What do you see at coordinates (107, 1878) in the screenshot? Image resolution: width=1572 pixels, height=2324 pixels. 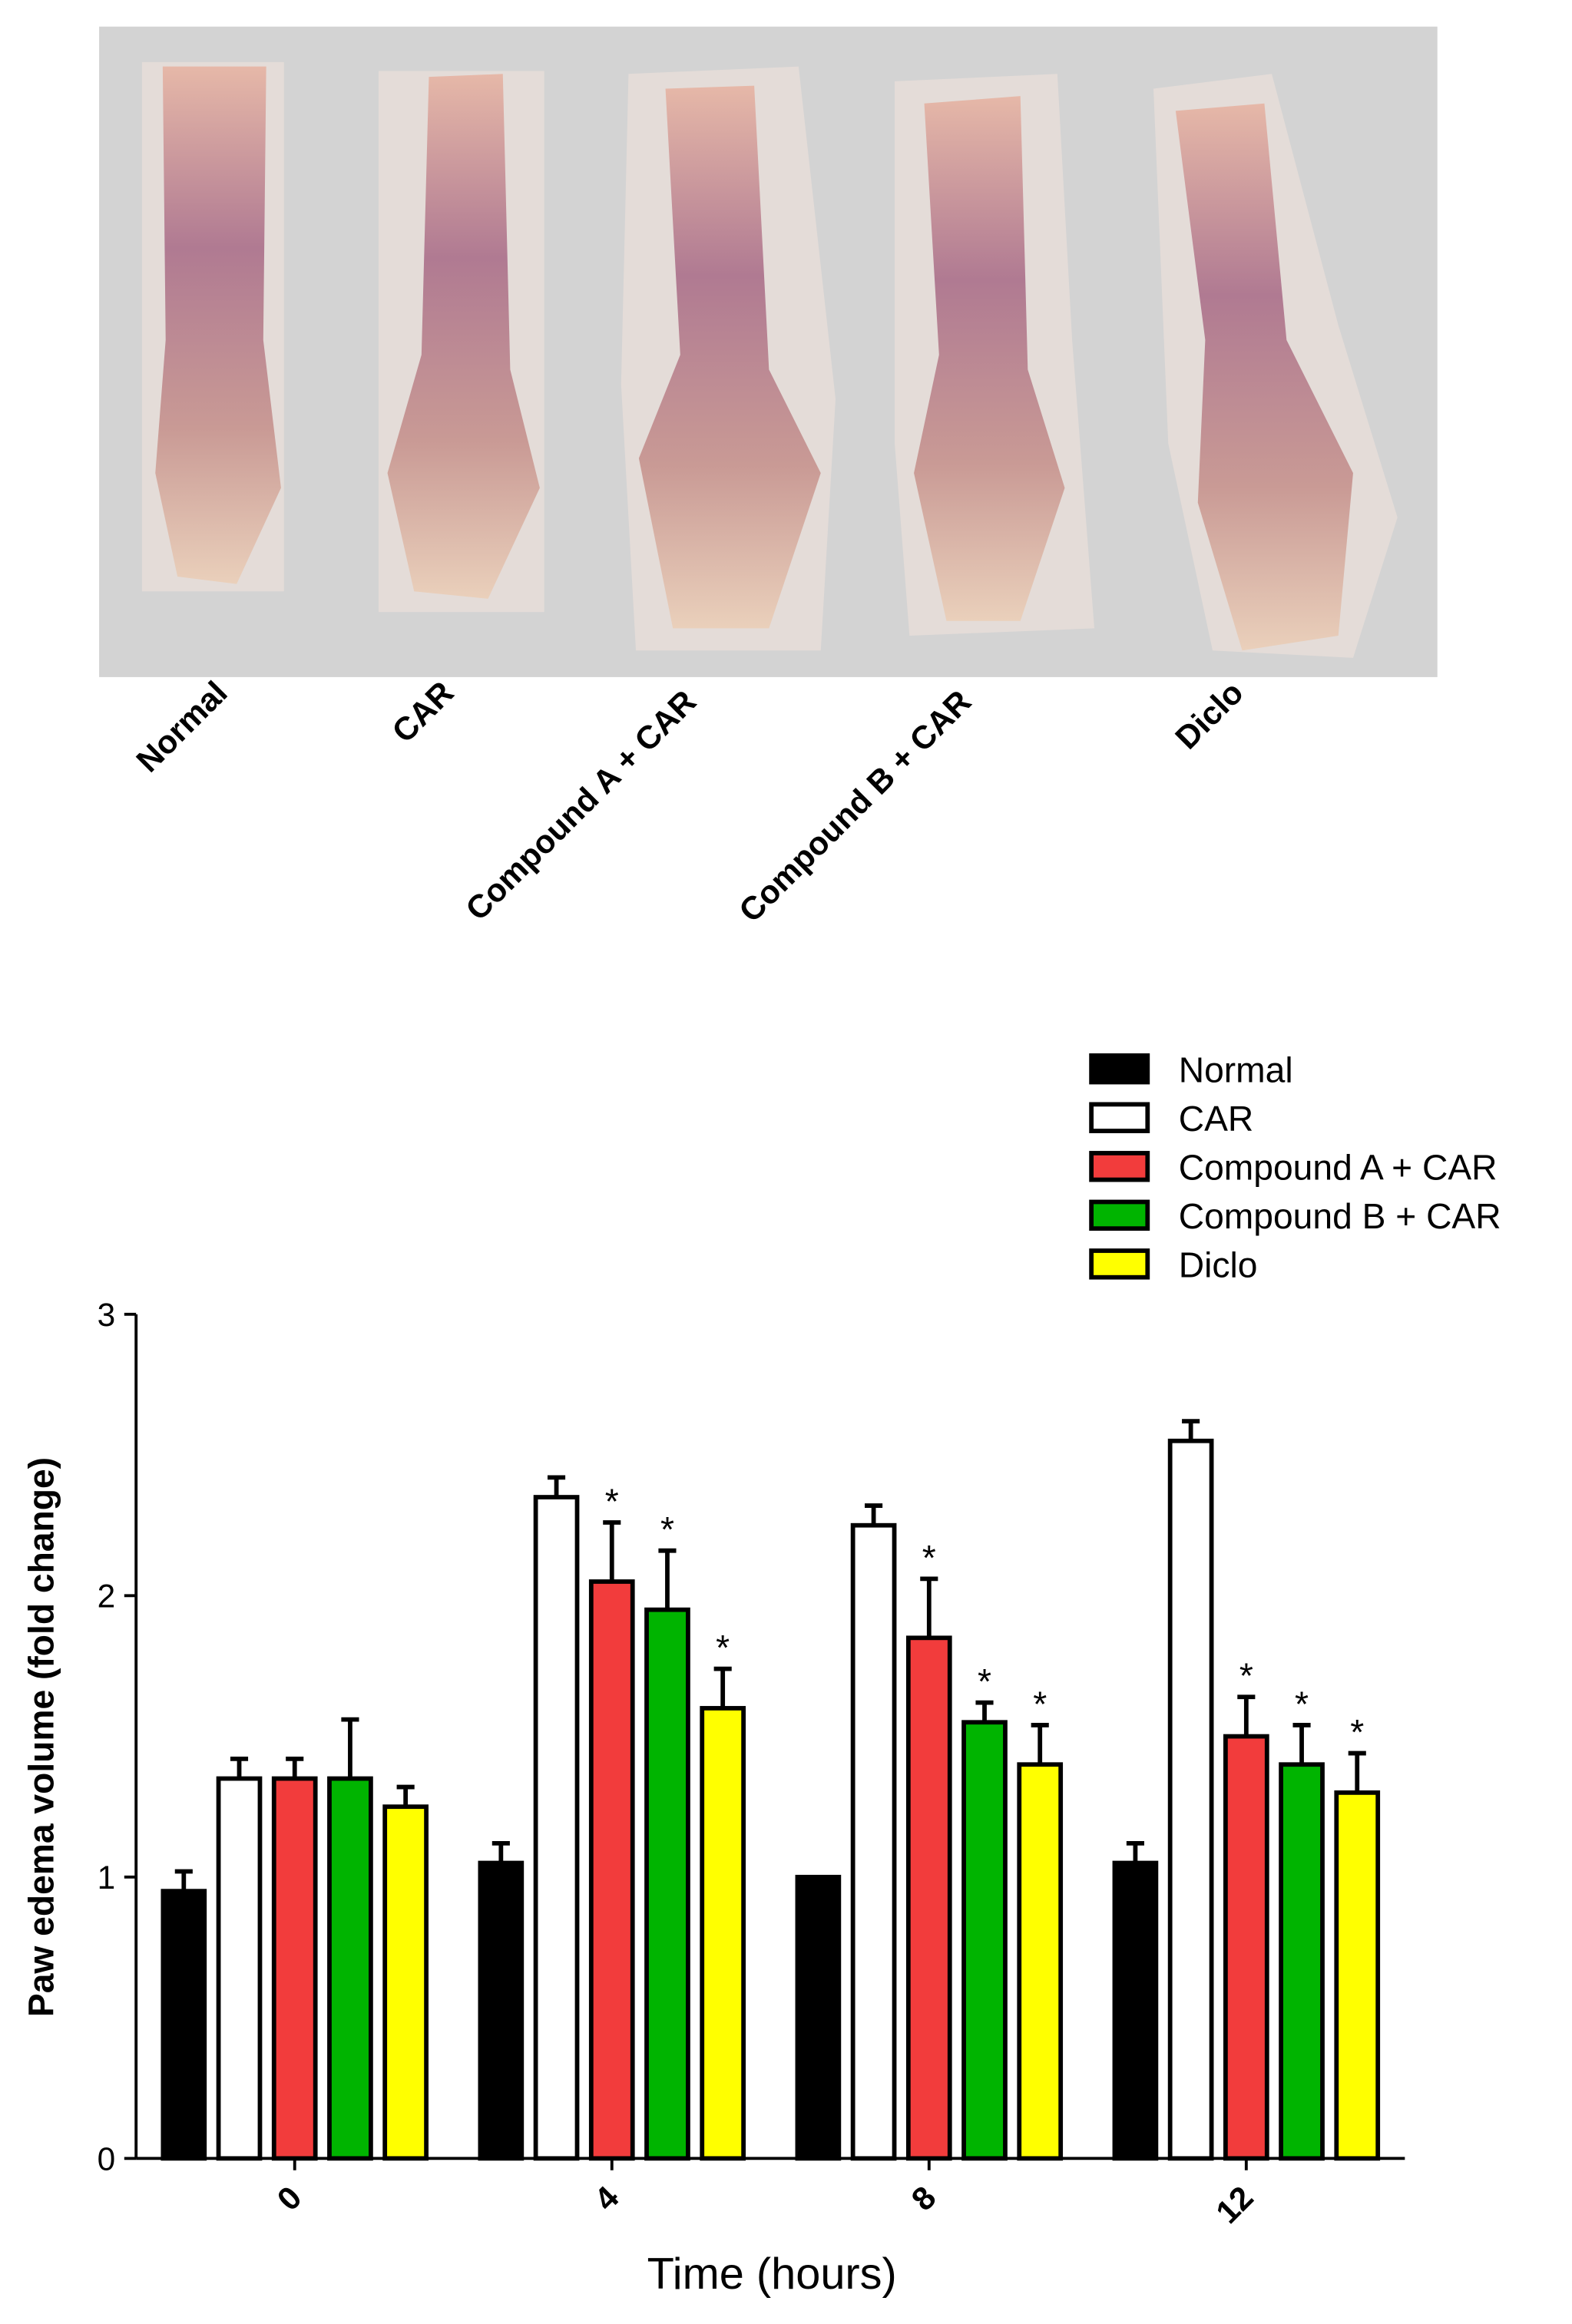 I see `y-tick-label: 1` at bounding box center [107, 1878].